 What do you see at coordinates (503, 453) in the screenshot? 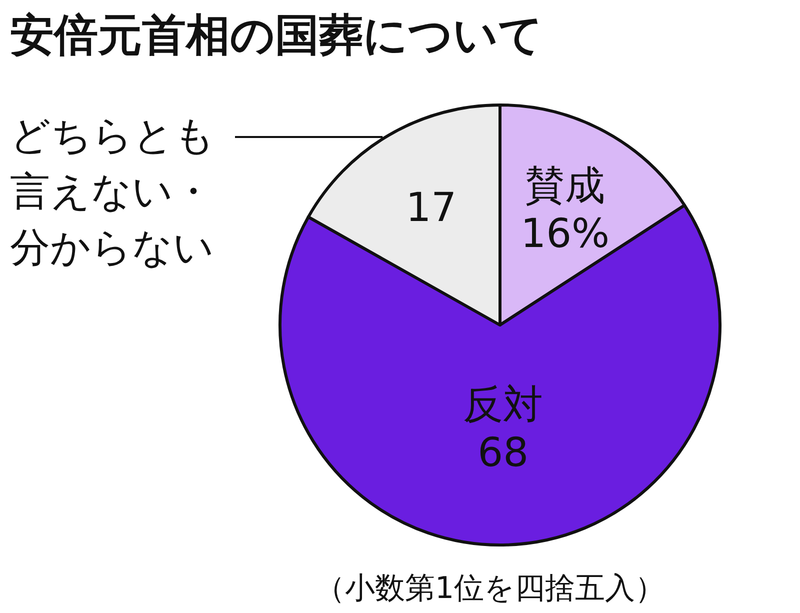
I see `data-label: 68` at bounding box center [503, 453].